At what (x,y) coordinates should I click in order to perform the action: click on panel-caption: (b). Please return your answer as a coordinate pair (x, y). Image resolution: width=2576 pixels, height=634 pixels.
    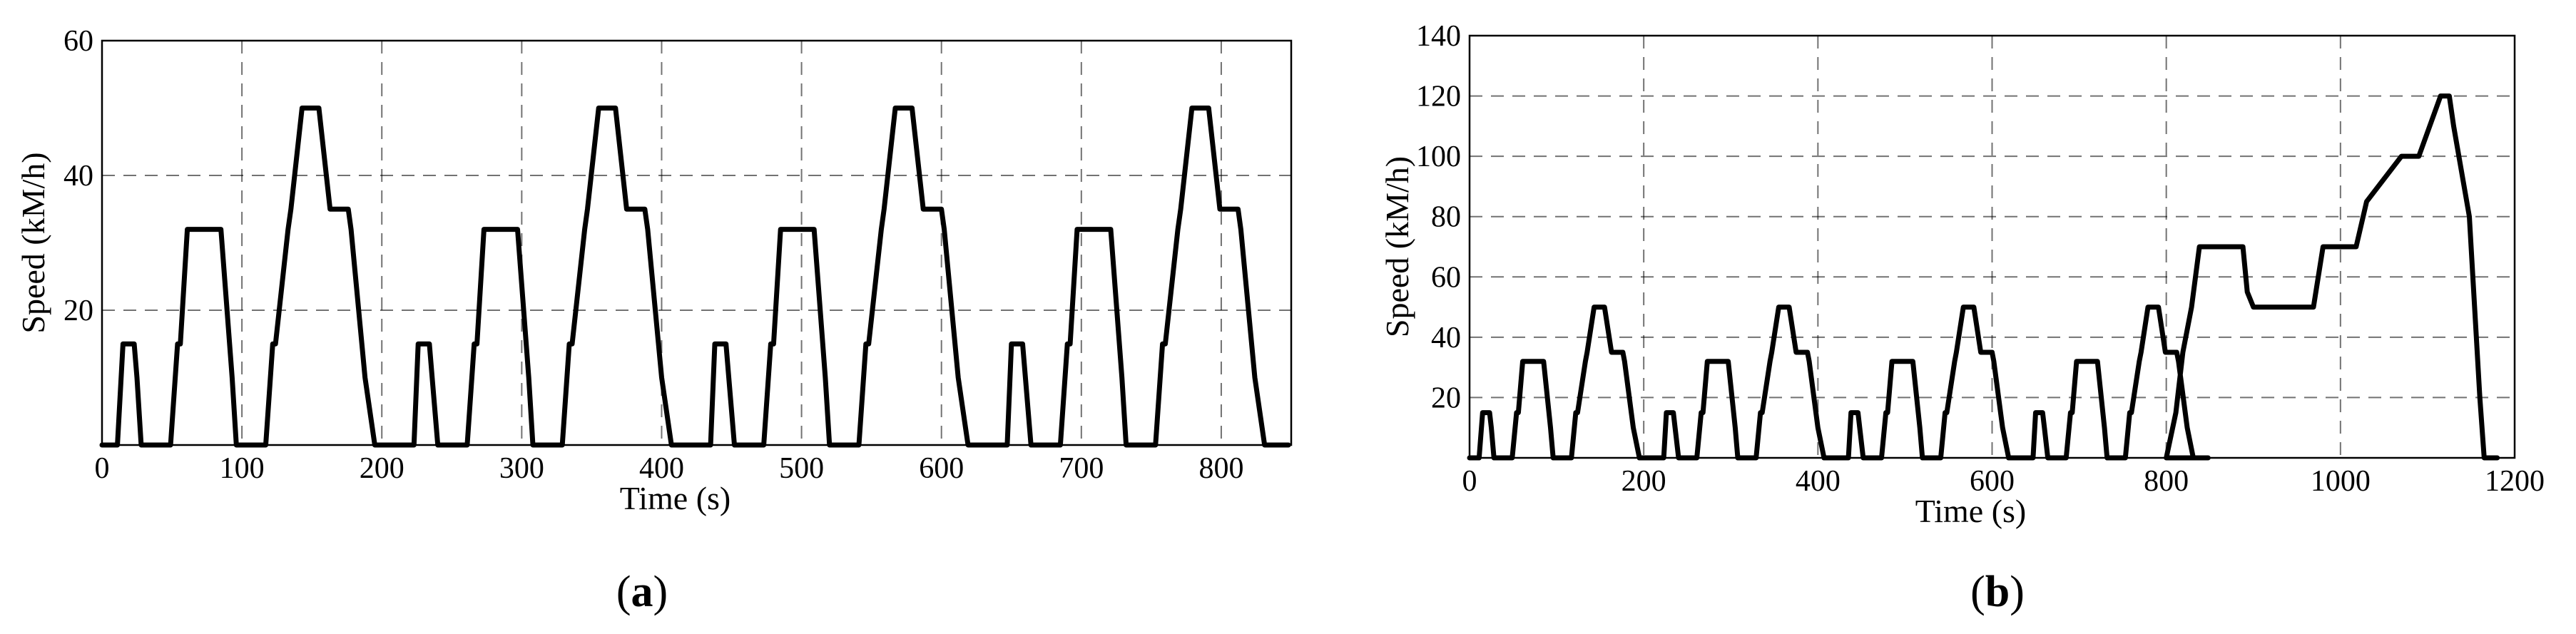
    Looking at the image, I should click on (1997, 592).